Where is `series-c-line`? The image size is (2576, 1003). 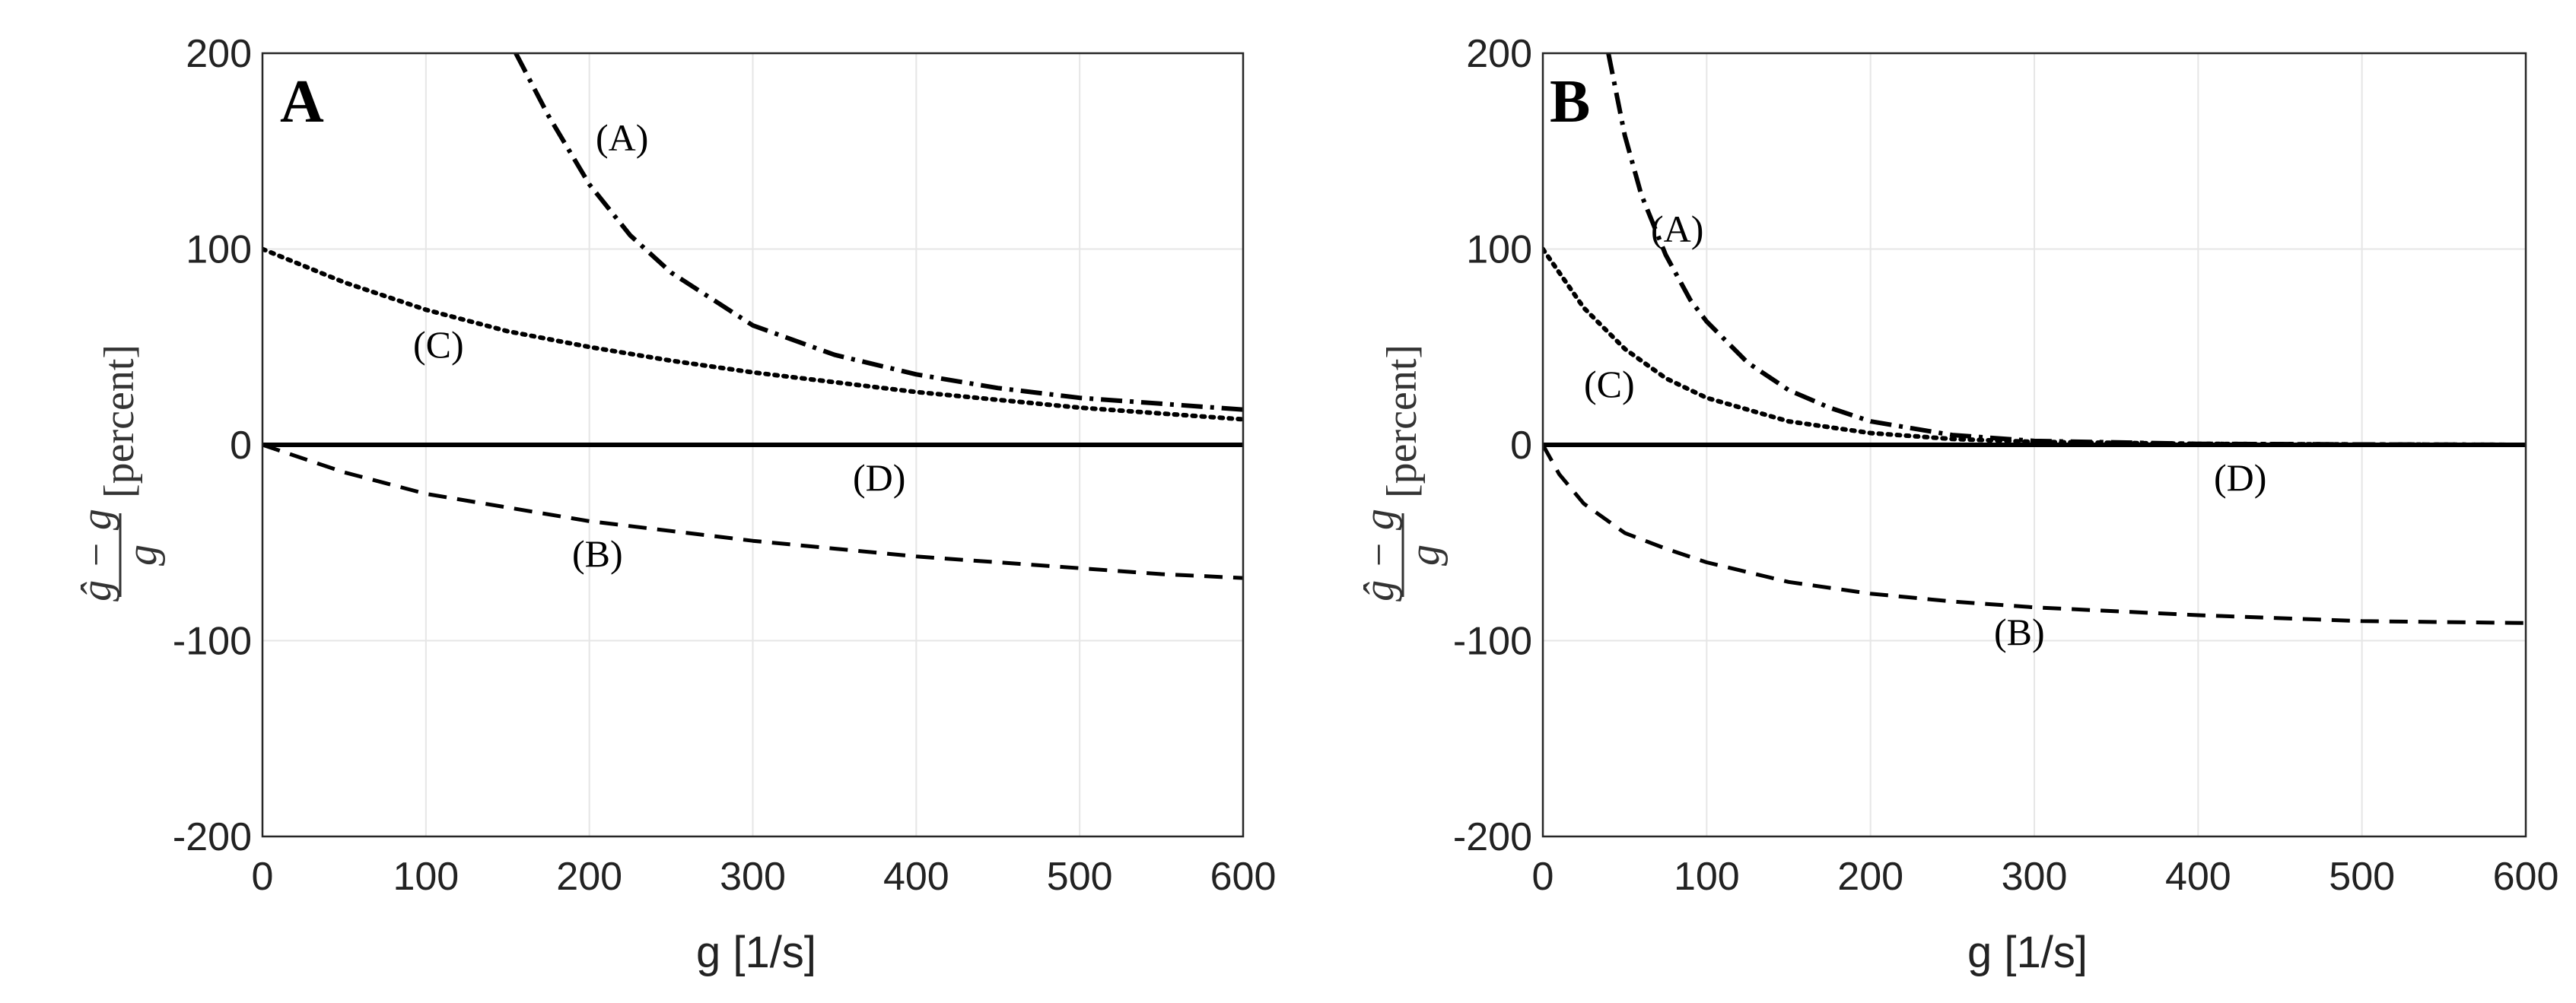
series-c-line is located at coordinates (752, 334).